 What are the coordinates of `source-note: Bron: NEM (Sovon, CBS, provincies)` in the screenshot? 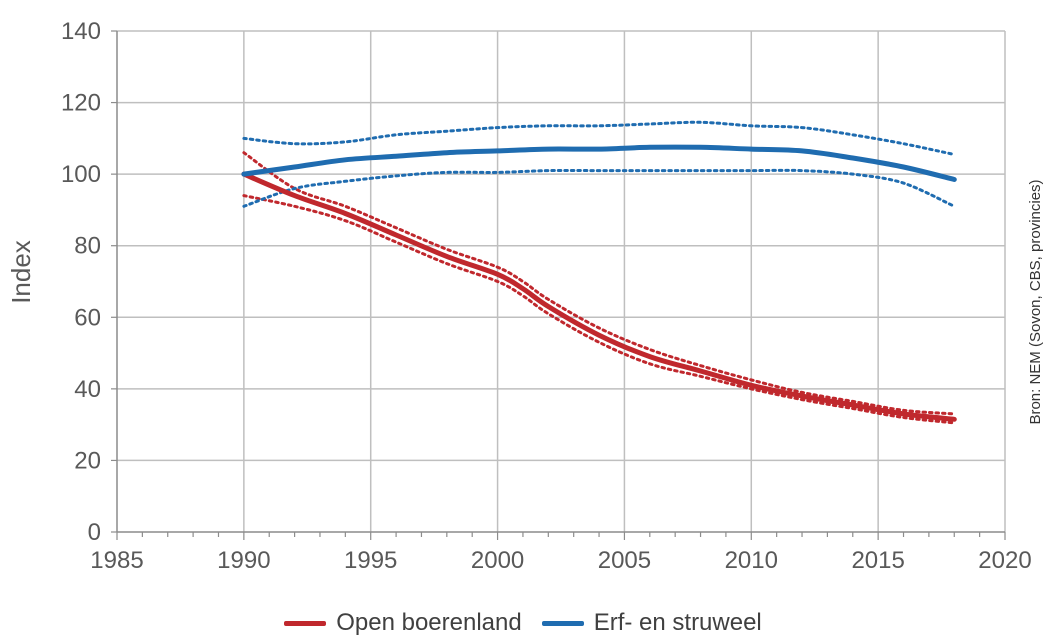 It's located at (1035, 301).